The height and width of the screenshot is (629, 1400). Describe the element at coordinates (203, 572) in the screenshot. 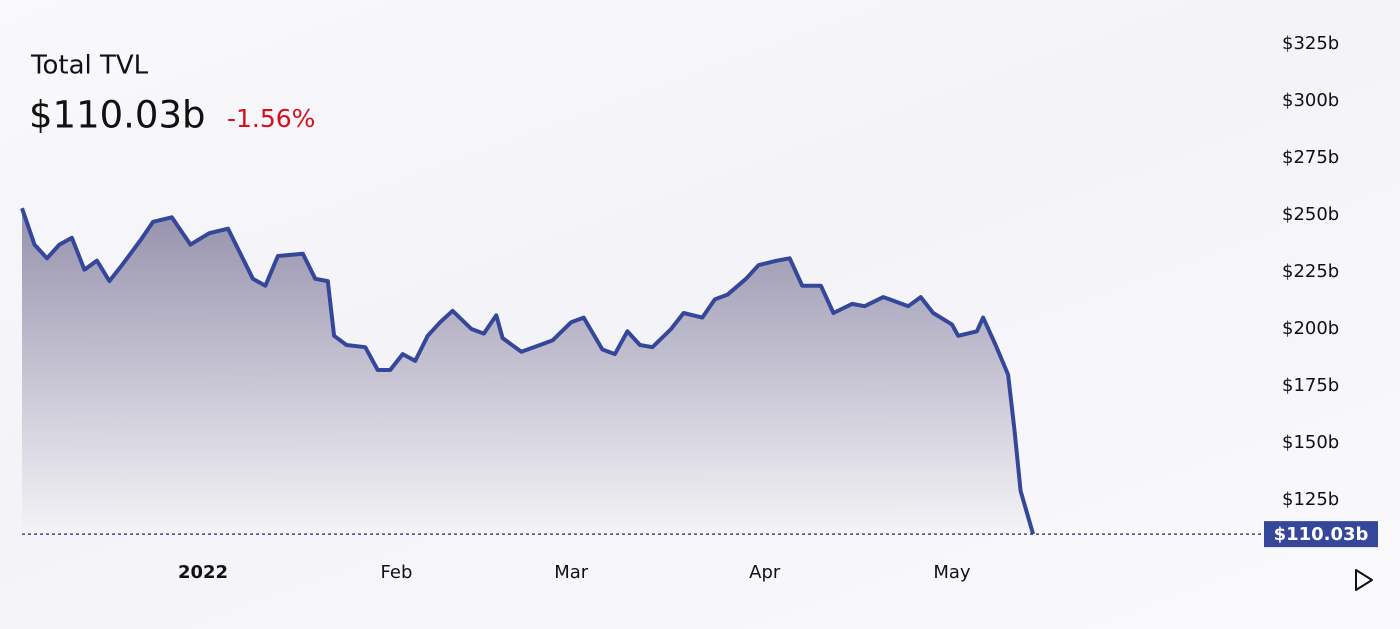

I see `x-tick-label: 2022` at that location.